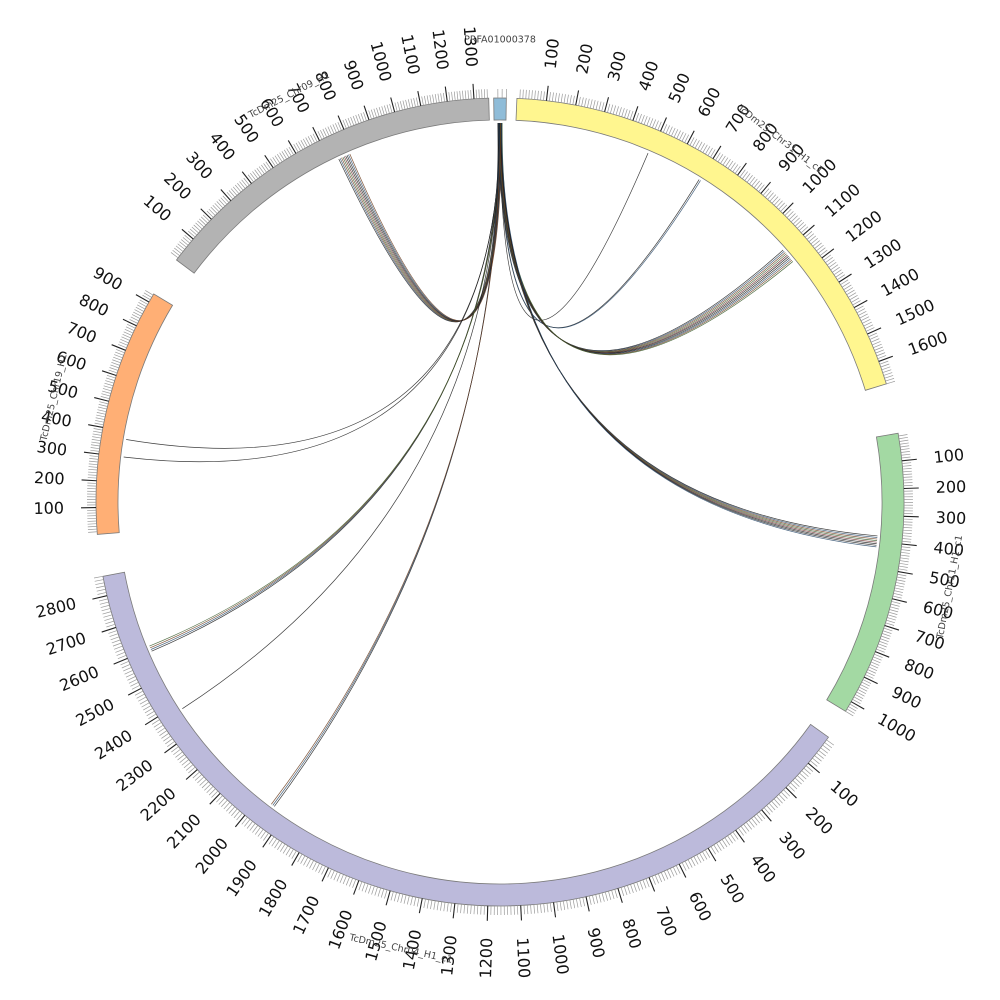 This screenshot has height=1000, width=1000. I want to click on tick-label: 300, so click(52, 448).